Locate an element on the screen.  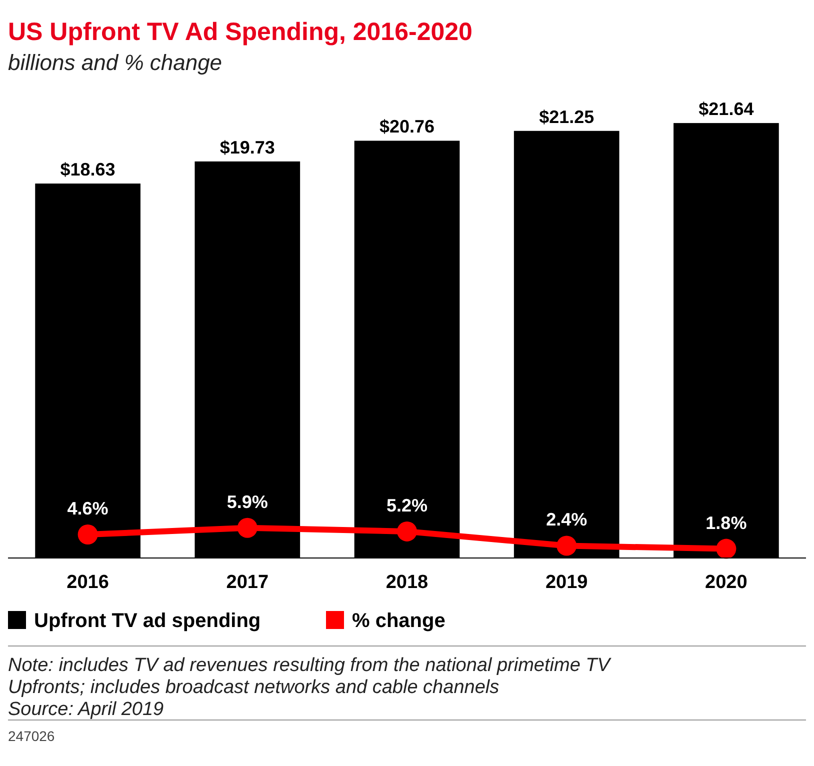
data-label: $20.76 is located at coordinates (407, 126).